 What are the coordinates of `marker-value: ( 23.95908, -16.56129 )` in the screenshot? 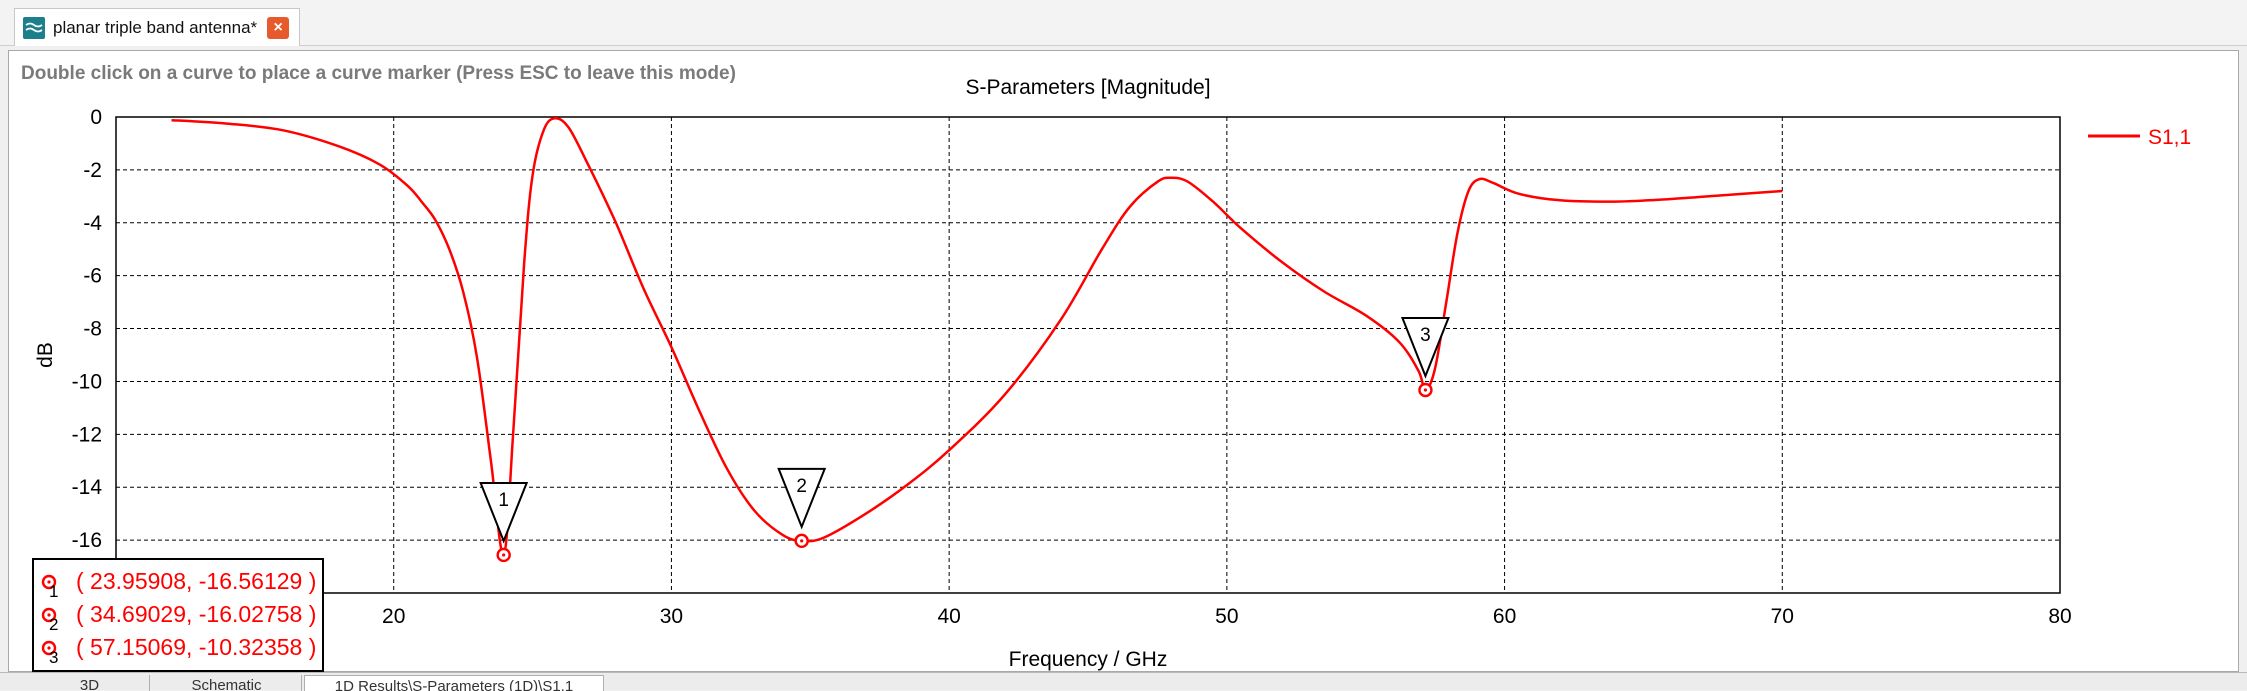 It's located at (196, 581).